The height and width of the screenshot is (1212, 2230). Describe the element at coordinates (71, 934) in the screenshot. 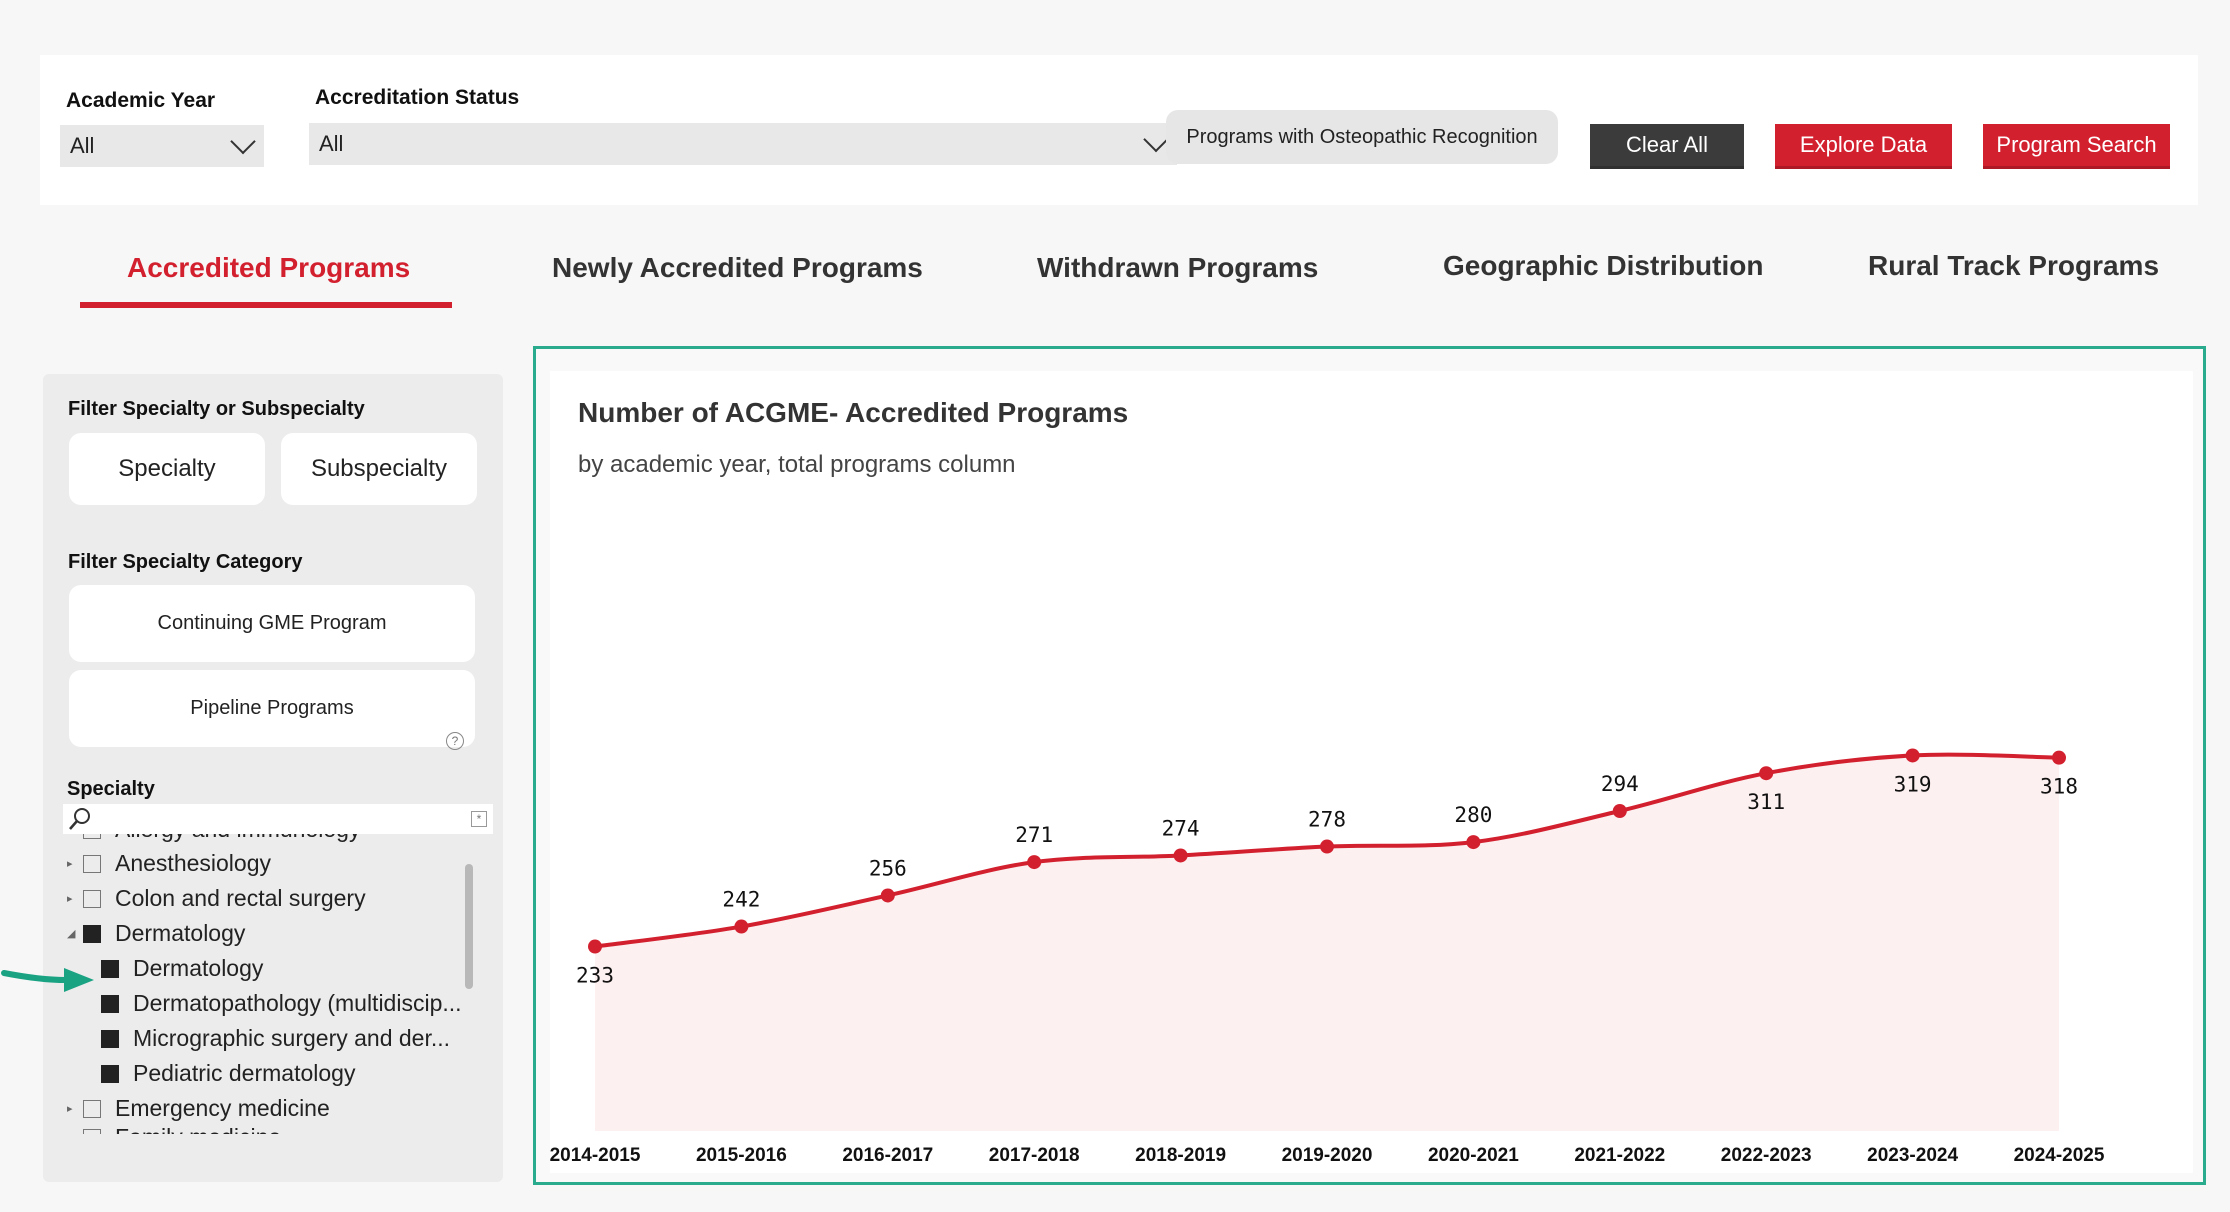

I see `collapse-arrow-icon: ◢` at that location.